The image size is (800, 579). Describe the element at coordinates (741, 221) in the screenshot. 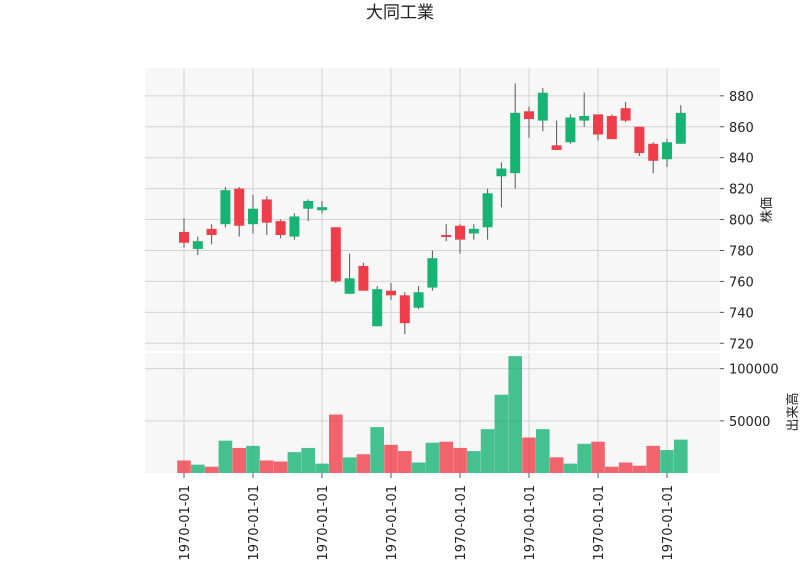

I see `price-tick-label: 800` at that location.